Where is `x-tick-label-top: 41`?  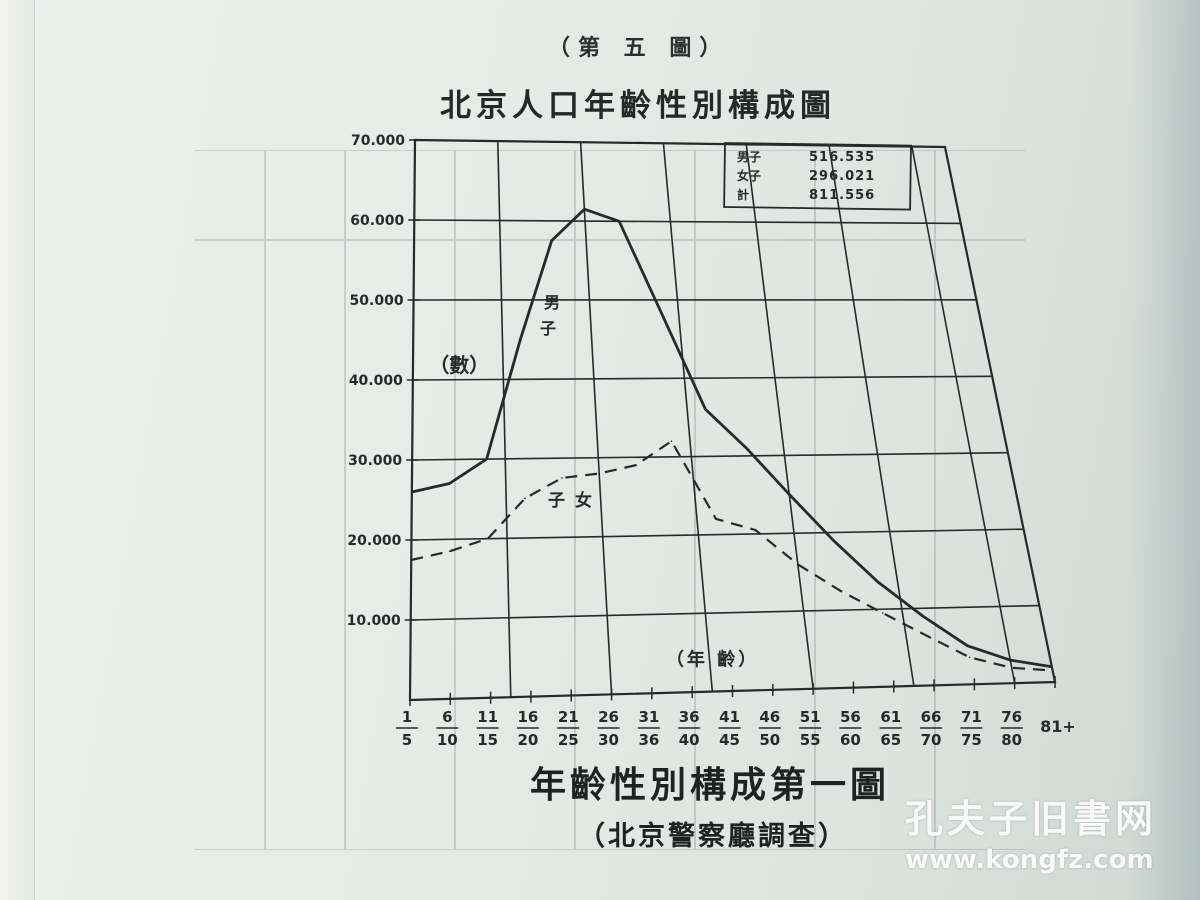
x-tick-label-top: 41 is located at coordinates (729, 717).